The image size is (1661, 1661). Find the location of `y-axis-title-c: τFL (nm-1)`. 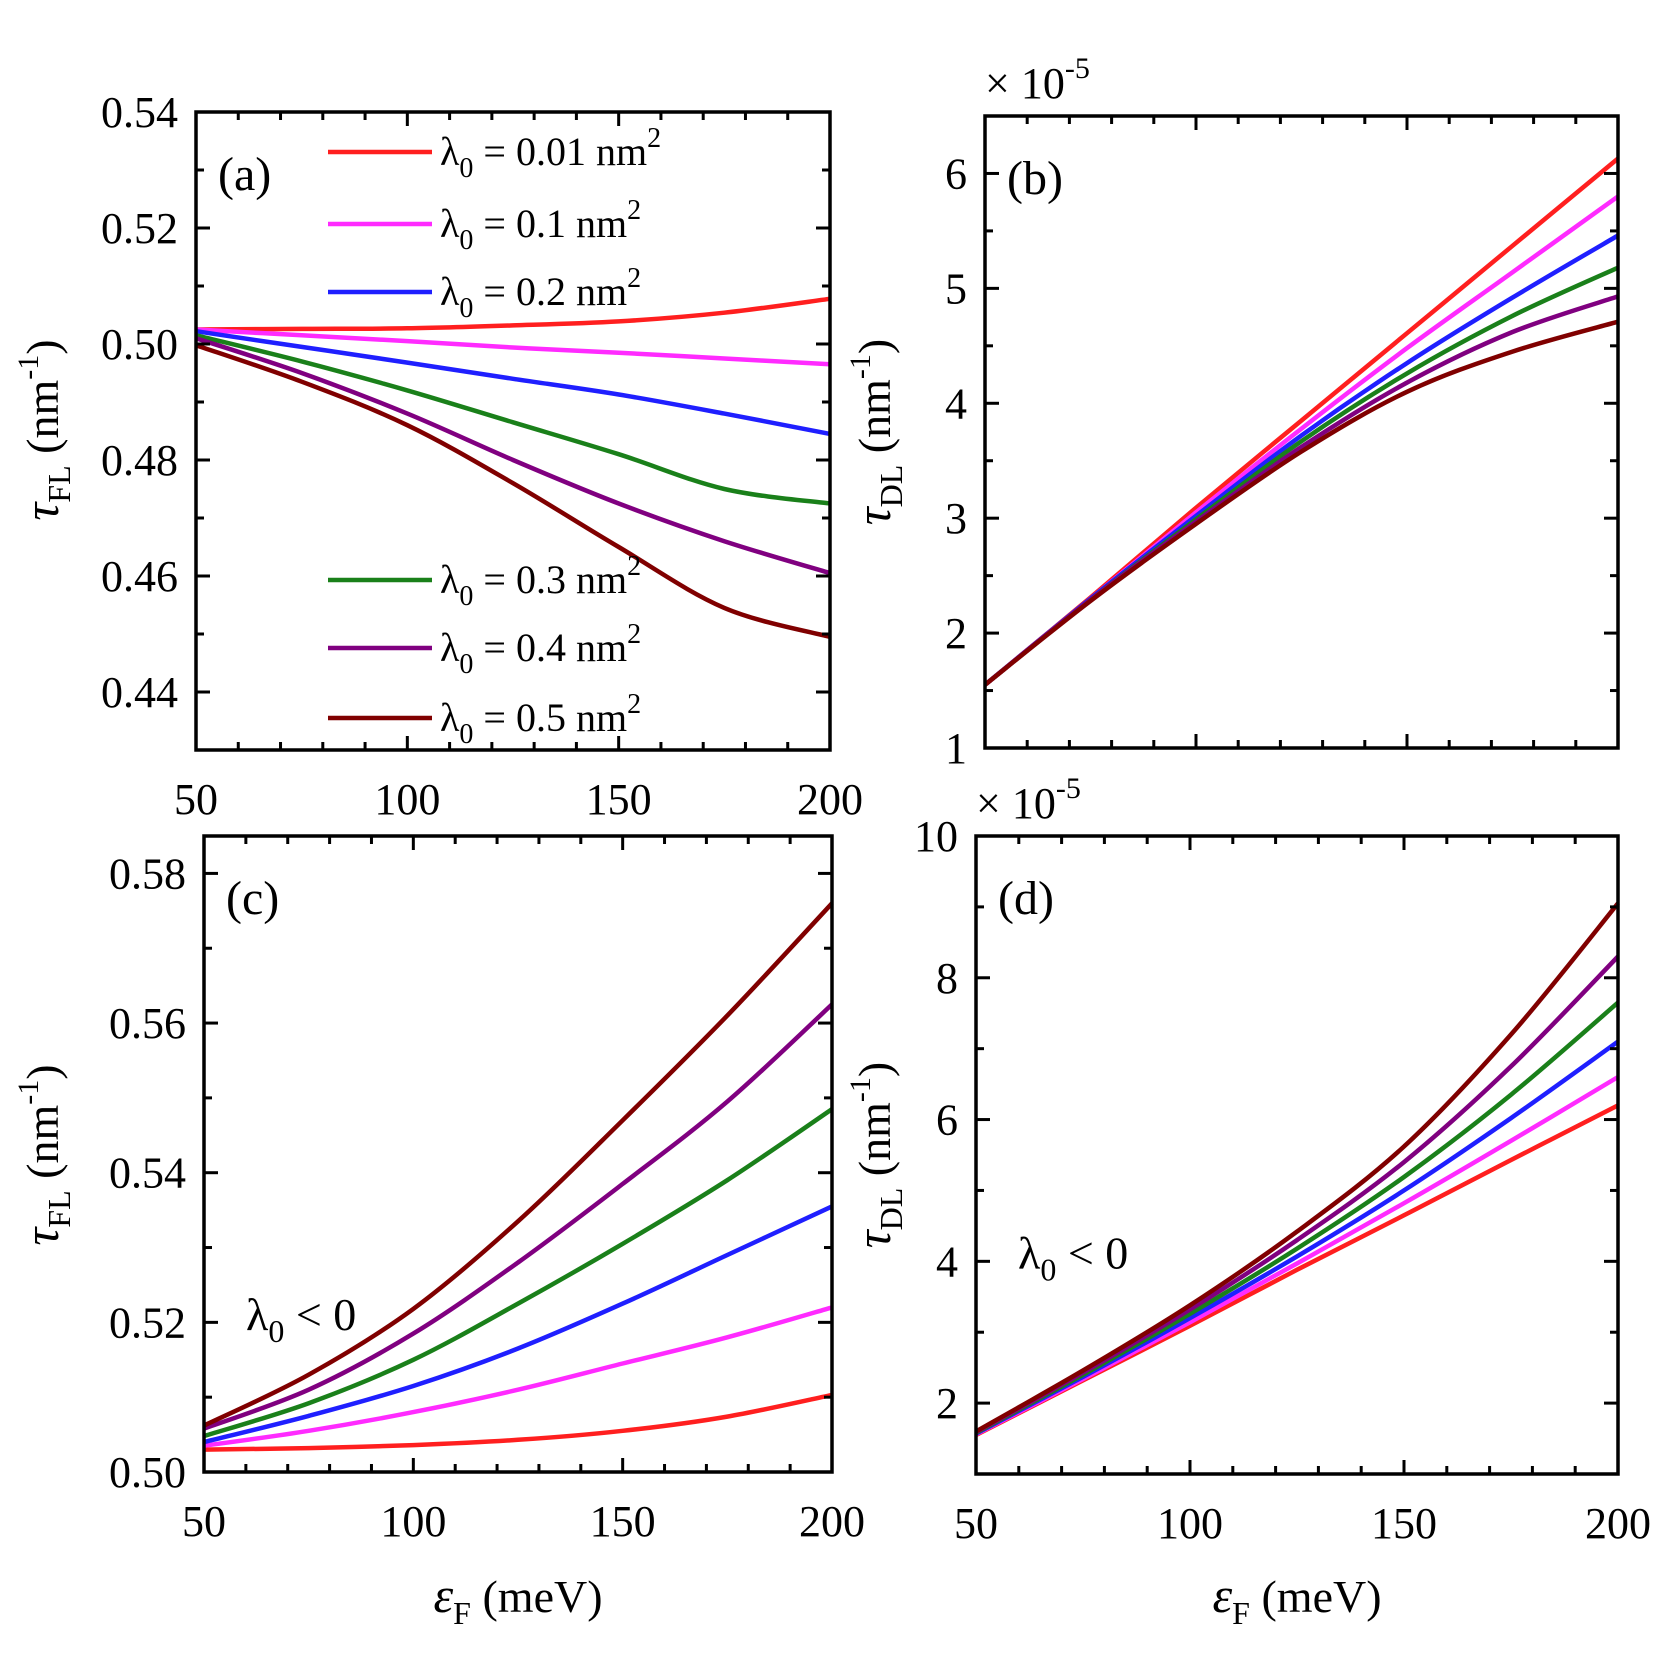

y-axis-title-c: τFL (nm-1) is located at coordinates (44, 1154).